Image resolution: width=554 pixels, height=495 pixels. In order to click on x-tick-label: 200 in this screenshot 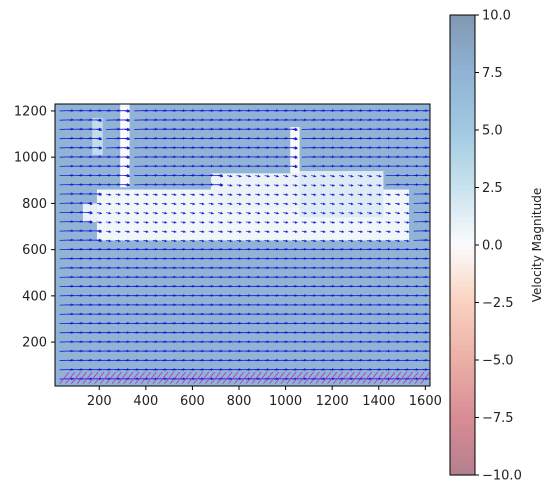, I will do `click(99, 401)`.